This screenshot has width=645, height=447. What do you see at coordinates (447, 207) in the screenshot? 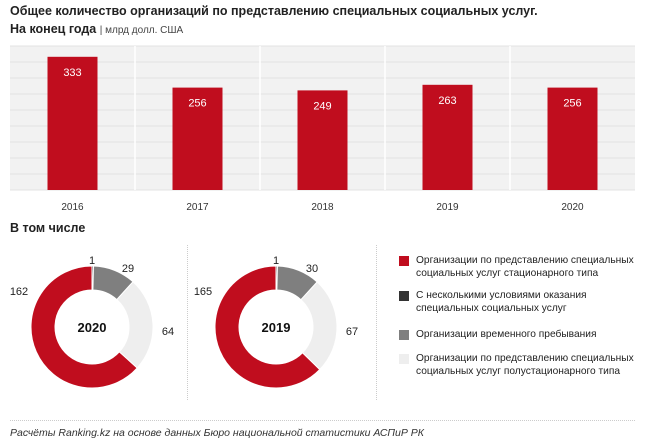
I see `x-tick-label: 2019` at bounding box center [447, 207].